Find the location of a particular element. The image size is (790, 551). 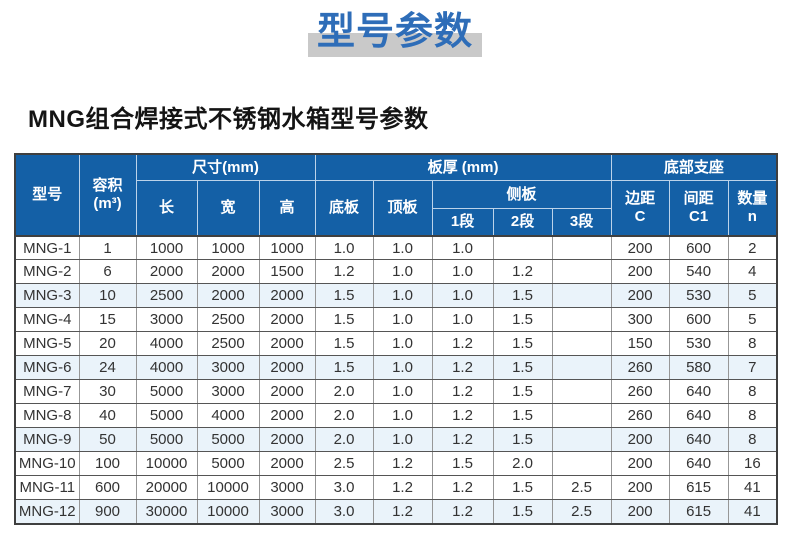

col-header-edge-distance: 边距 C is located at coordinates (640, 208).